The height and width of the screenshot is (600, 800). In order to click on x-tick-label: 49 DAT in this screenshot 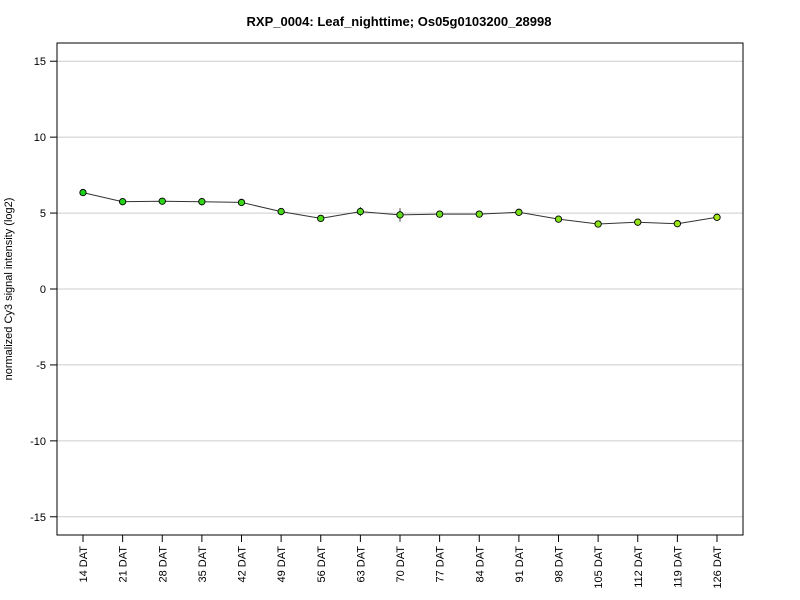, I will do `click(282, 564)`.